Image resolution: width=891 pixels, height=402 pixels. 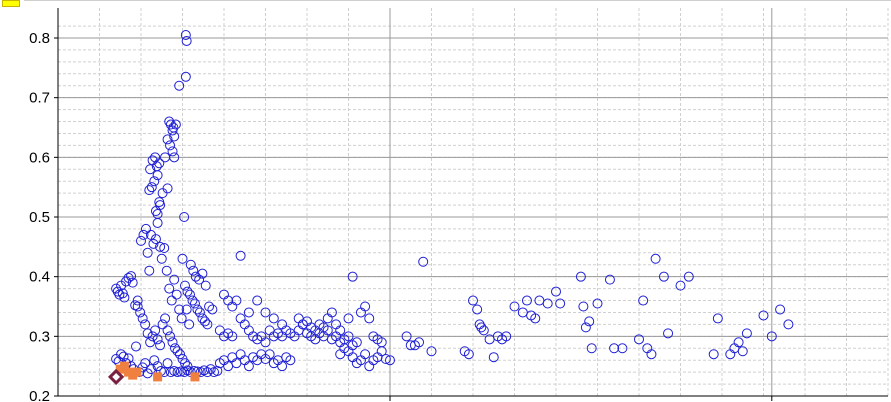 I want to click on y-tick-label: 0.3, so click(x=39, y=336).